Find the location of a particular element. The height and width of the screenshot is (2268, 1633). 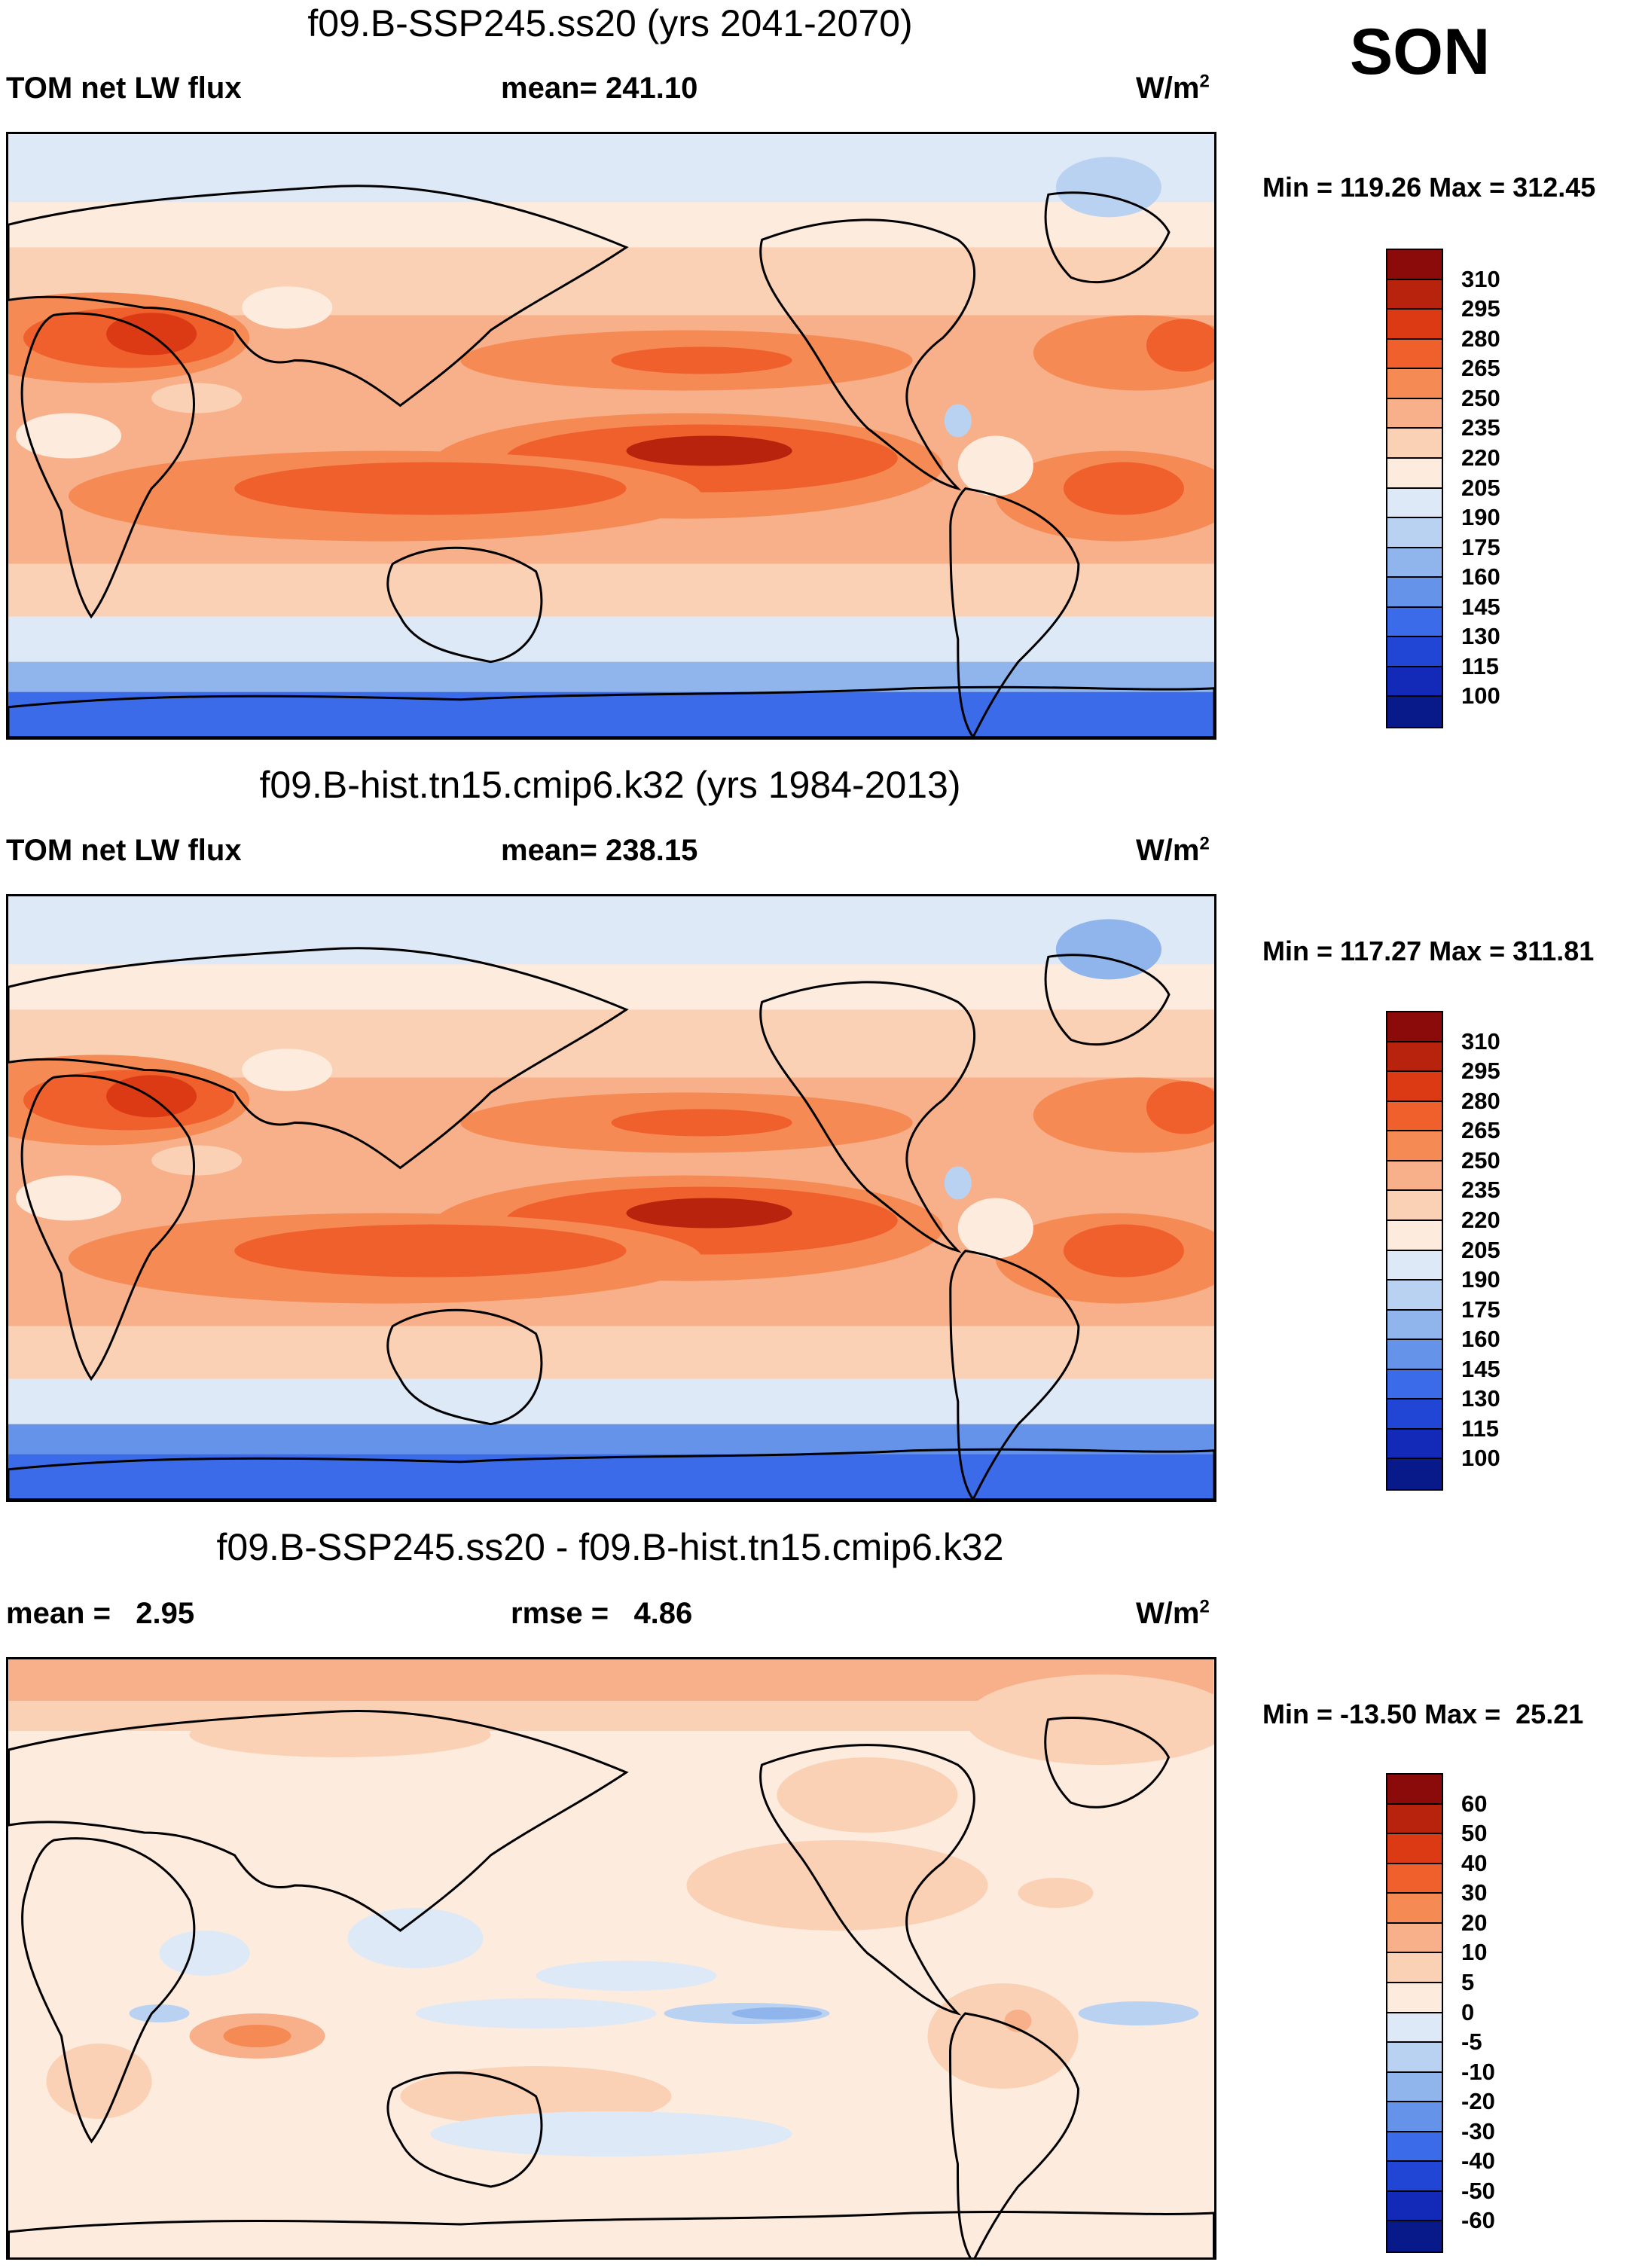

colorbar-hist is located at coordinates (1414, 1251).